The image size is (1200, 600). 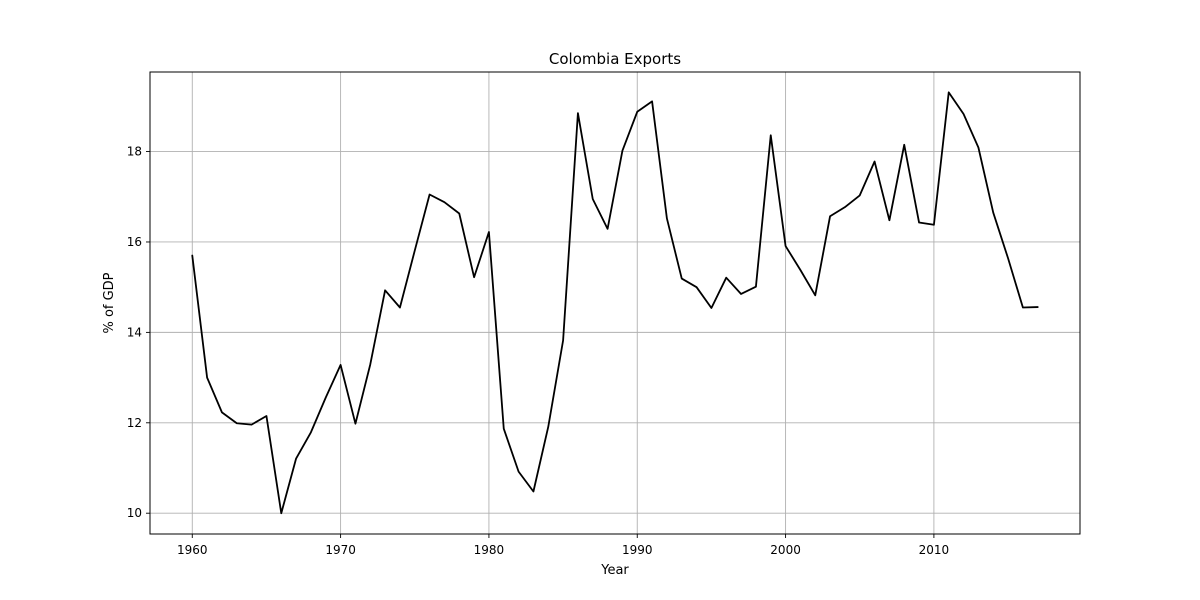 What do you see at coordinates (615, 59) in the screenshot?
I see `chart-title: Colombia Exports` at bounding box center [615, 59].